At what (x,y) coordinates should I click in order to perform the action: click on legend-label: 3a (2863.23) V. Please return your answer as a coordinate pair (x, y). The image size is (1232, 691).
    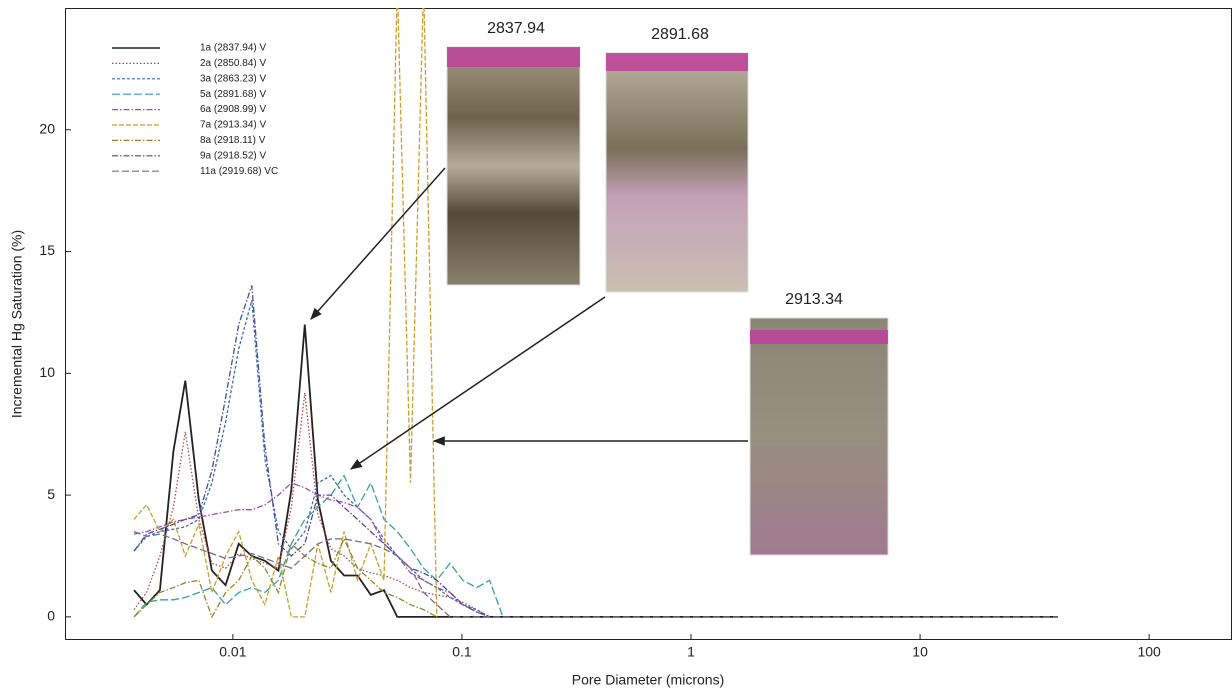
    Looking at the image, I should click on (233, 78).